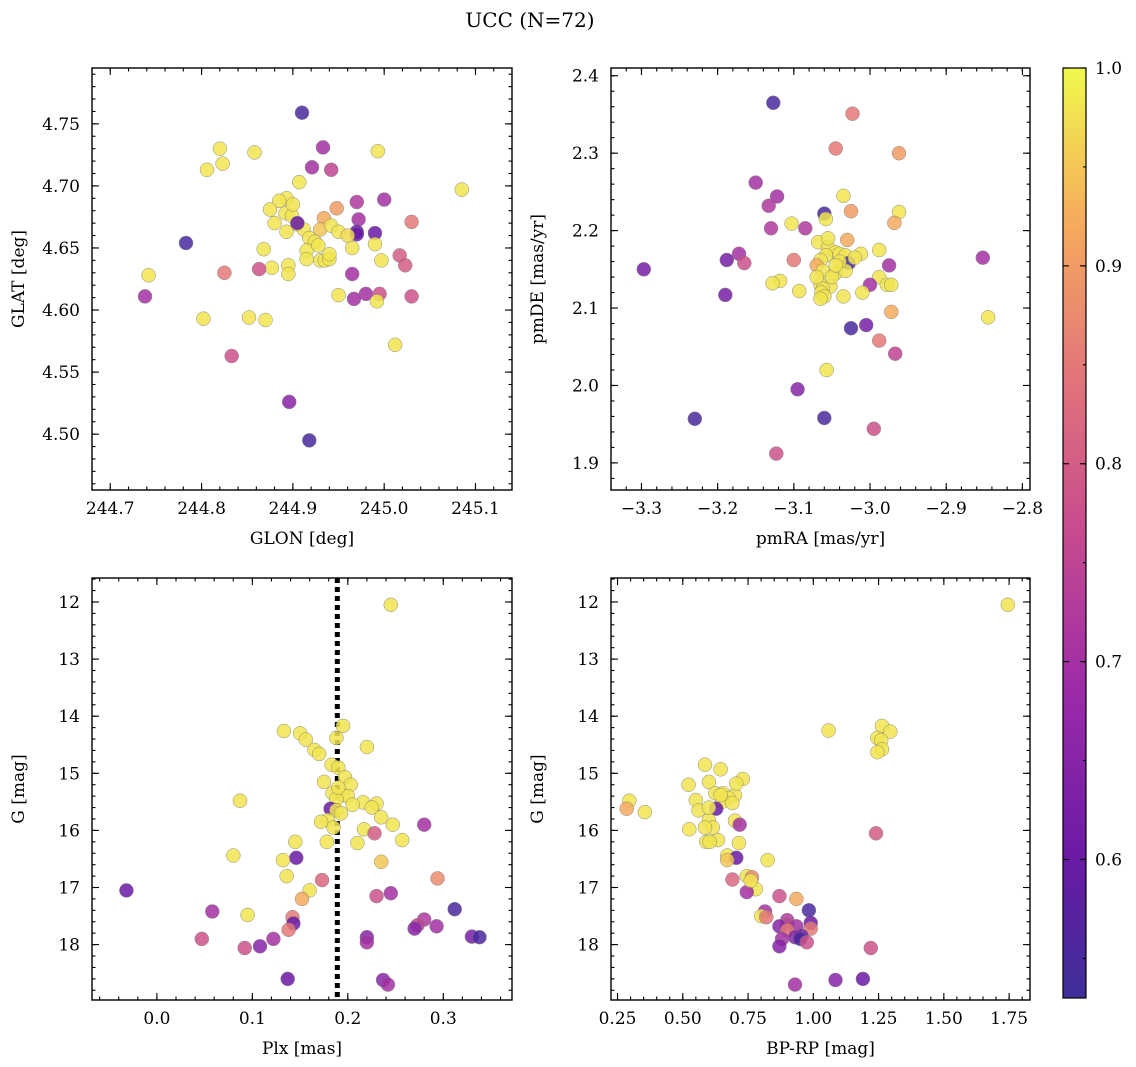 The image size is (1136, 1067). Describe the element at coordinates (588, 831) in the screenshot. I see `y-tick-label: 16` at that location.